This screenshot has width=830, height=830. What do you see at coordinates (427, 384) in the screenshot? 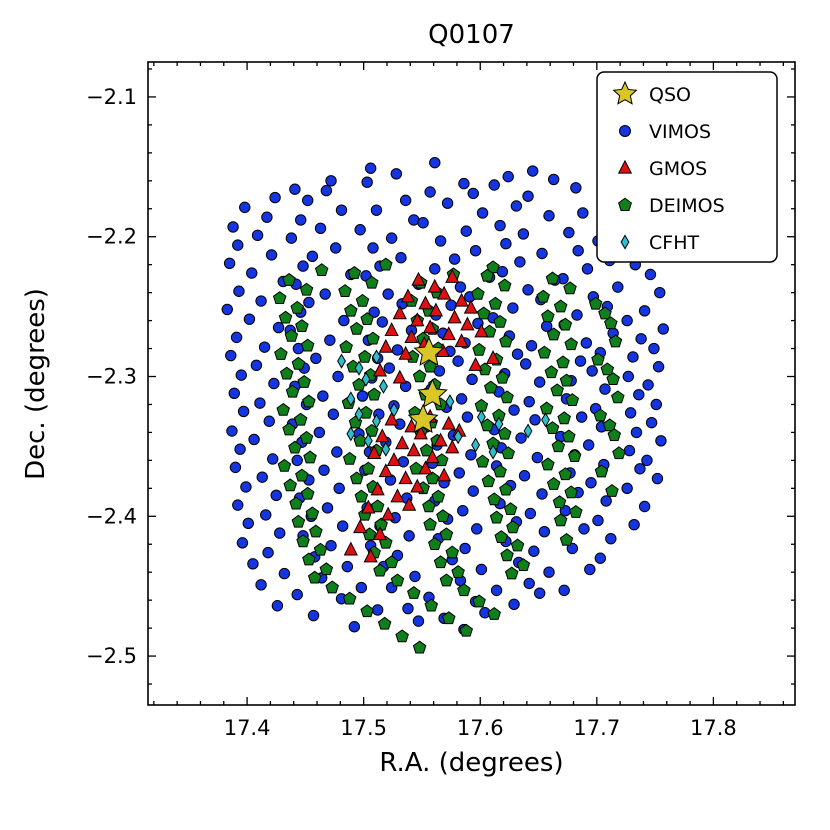
I see `series-qso` at bounding box center [427, 384].